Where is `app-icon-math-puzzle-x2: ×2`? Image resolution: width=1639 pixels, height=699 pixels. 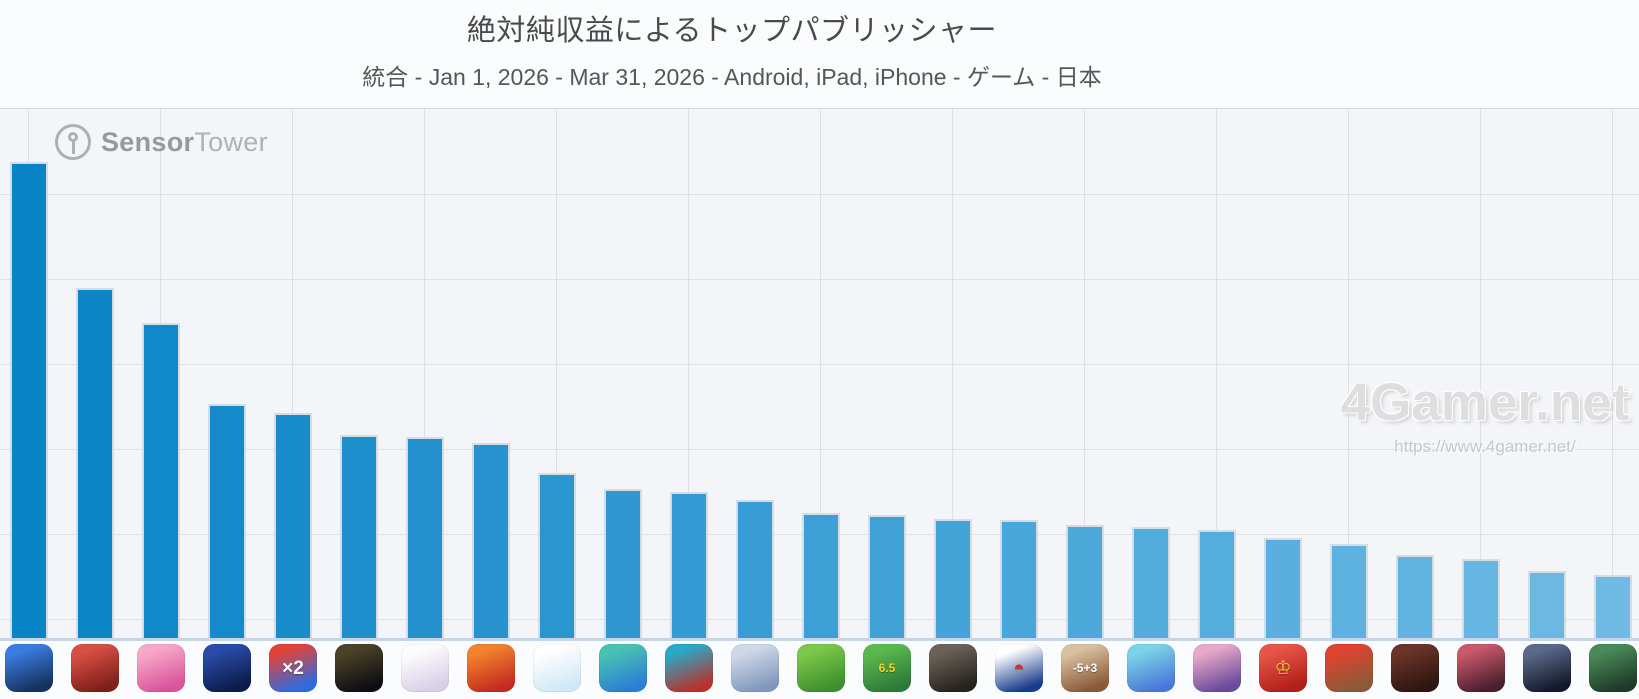 app-icon-math-puzzle-x2: ×2 is located at coordinates (293, 668).